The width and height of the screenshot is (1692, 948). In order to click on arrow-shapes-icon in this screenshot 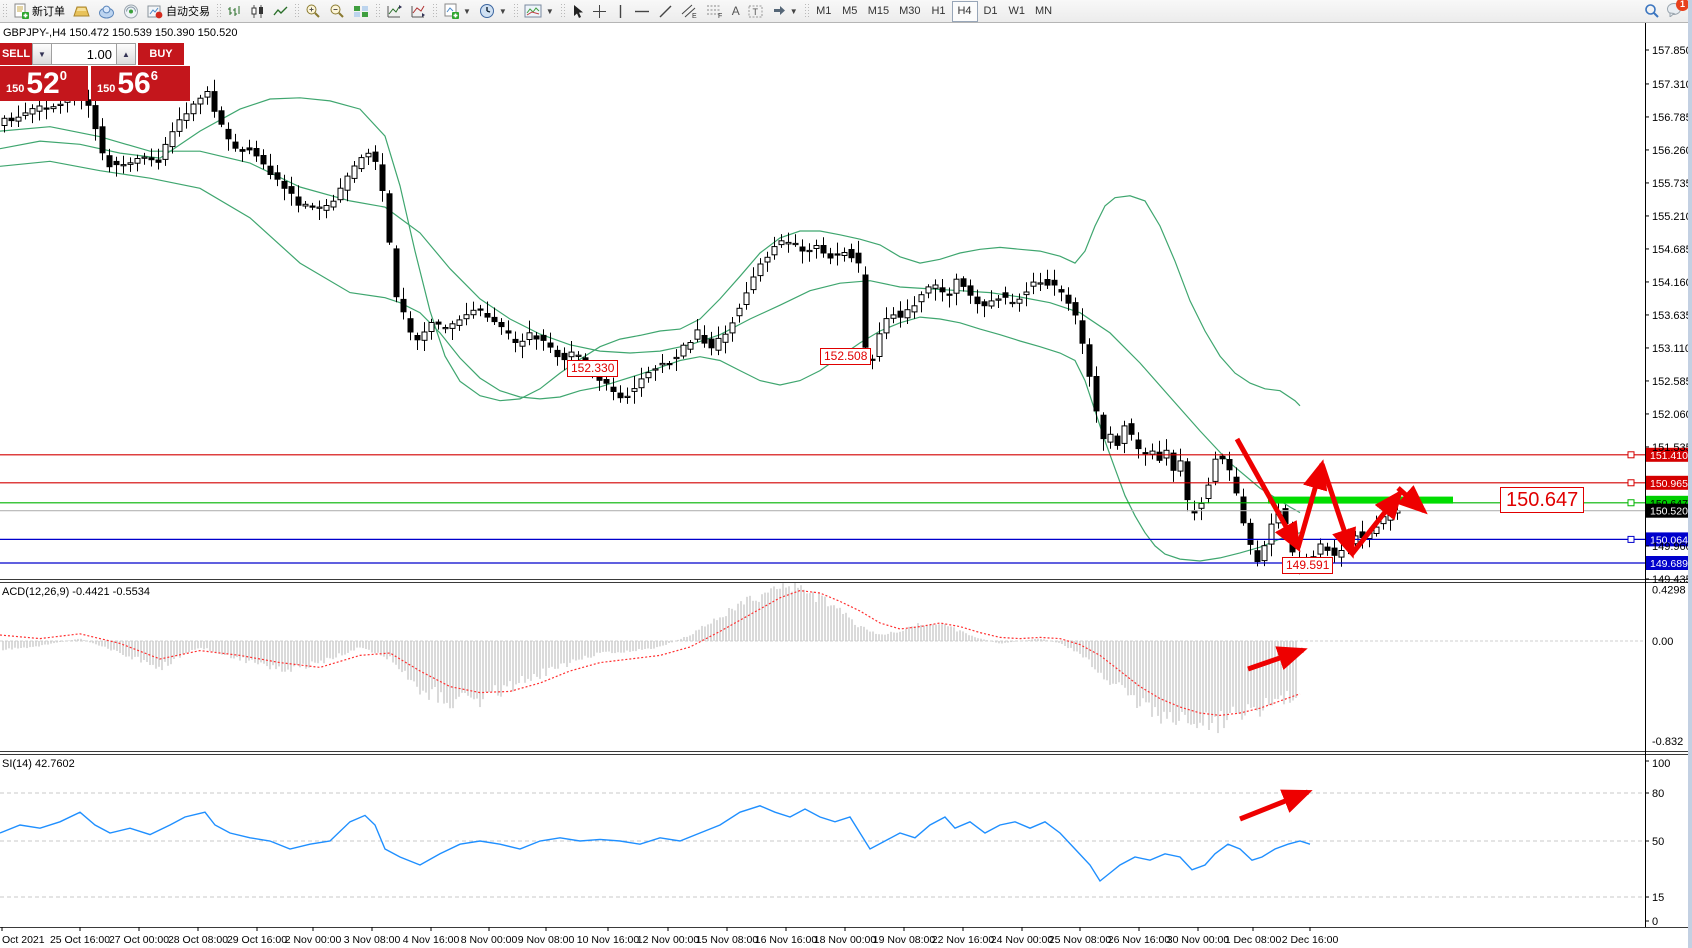, I will do `click(779, 10)`.